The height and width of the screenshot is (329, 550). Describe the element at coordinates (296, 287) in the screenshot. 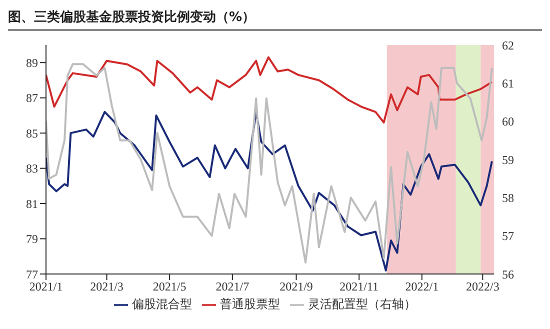

I see `x-tick-label: 2021/9` at that location.